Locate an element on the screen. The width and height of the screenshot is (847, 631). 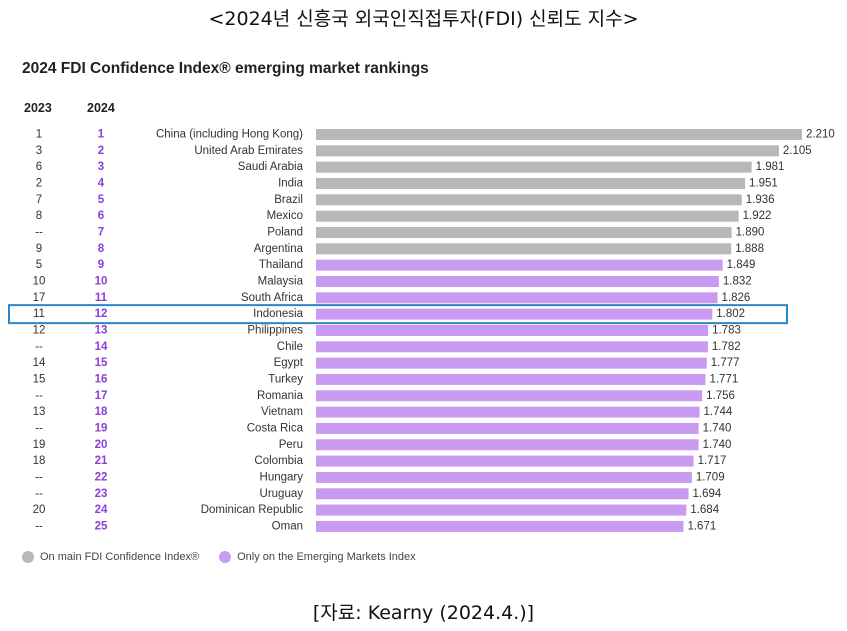
value-label: 1.777 is located at coordinates (725, 363).